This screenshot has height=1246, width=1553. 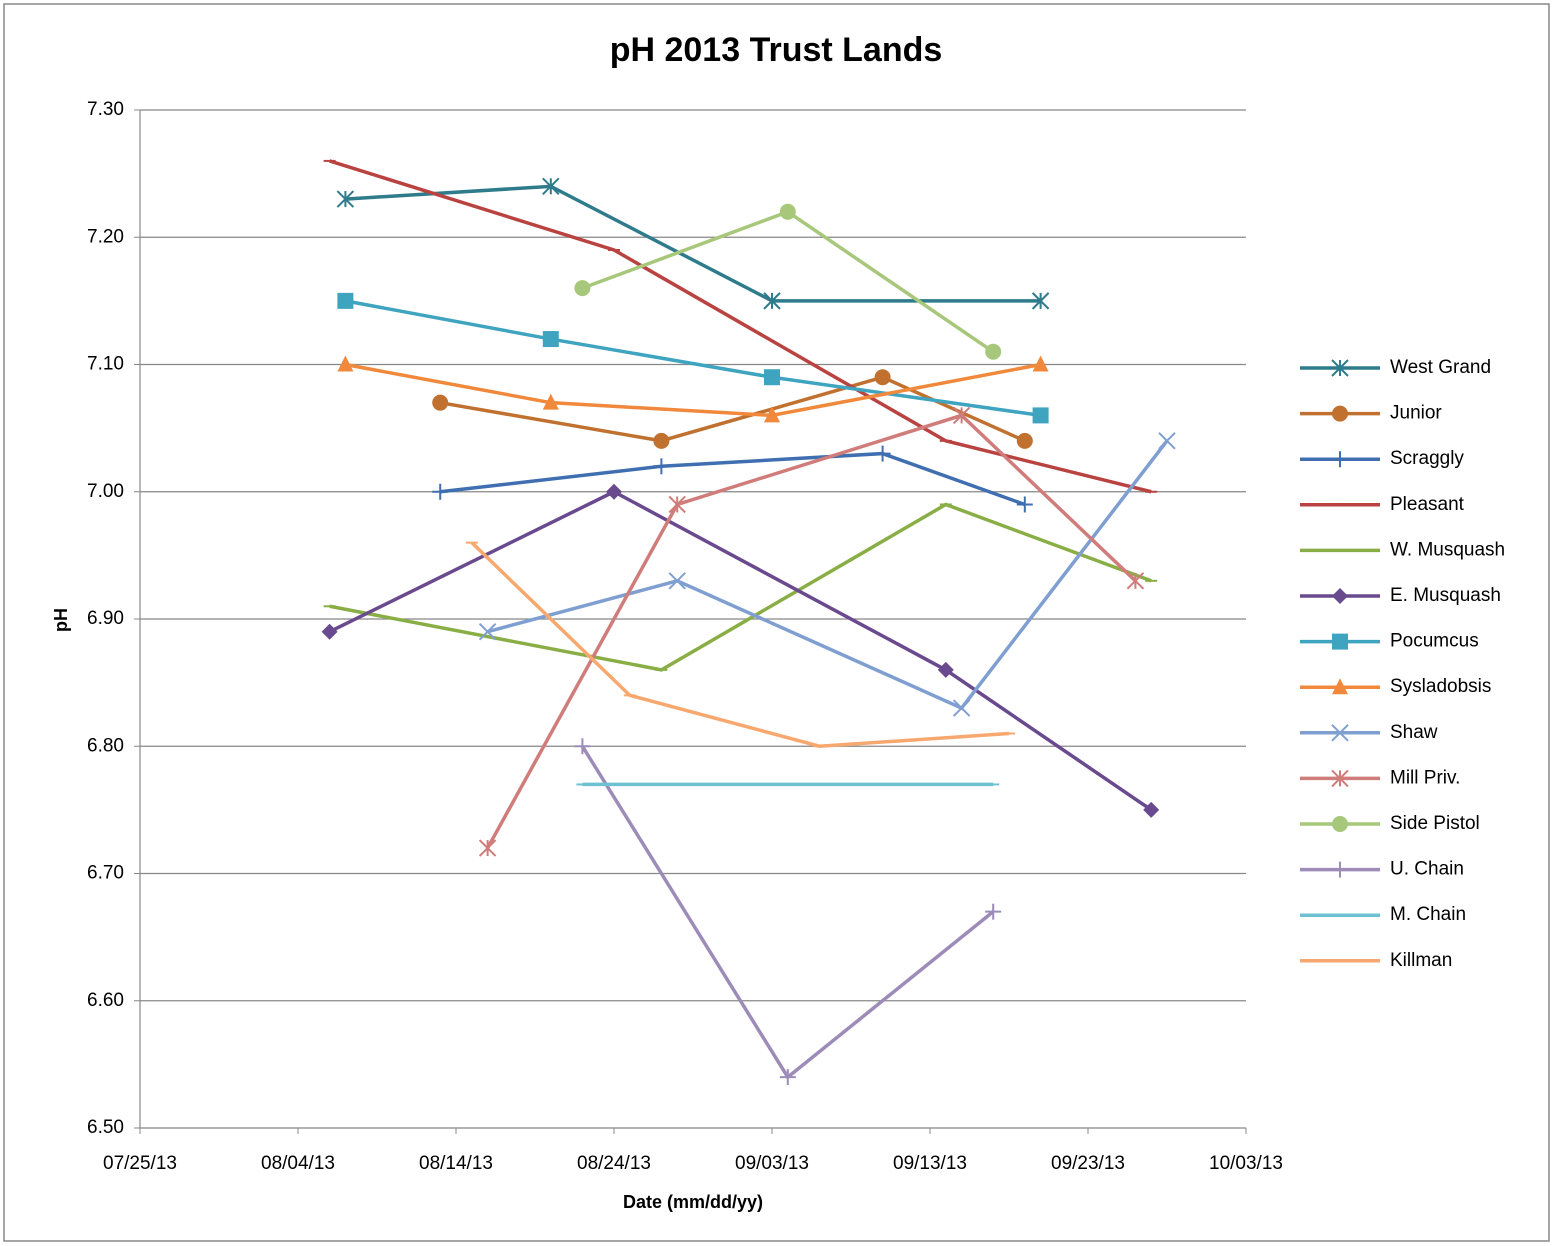 I want to click on x-tick-label: 08/04/13, so click(x=298, y=1163).